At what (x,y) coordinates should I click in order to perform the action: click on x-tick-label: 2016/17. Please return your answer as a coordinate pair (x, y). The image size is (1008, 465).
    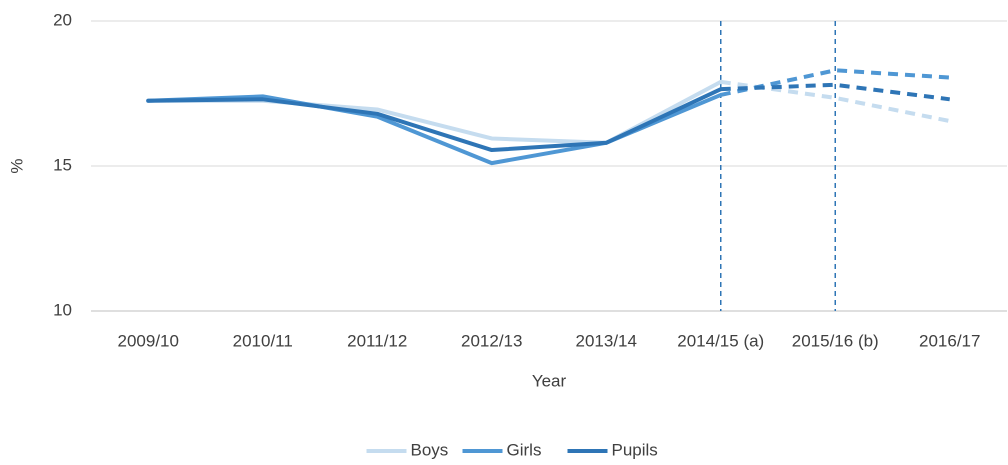
    Looking at the image, I should click on (949, 340).